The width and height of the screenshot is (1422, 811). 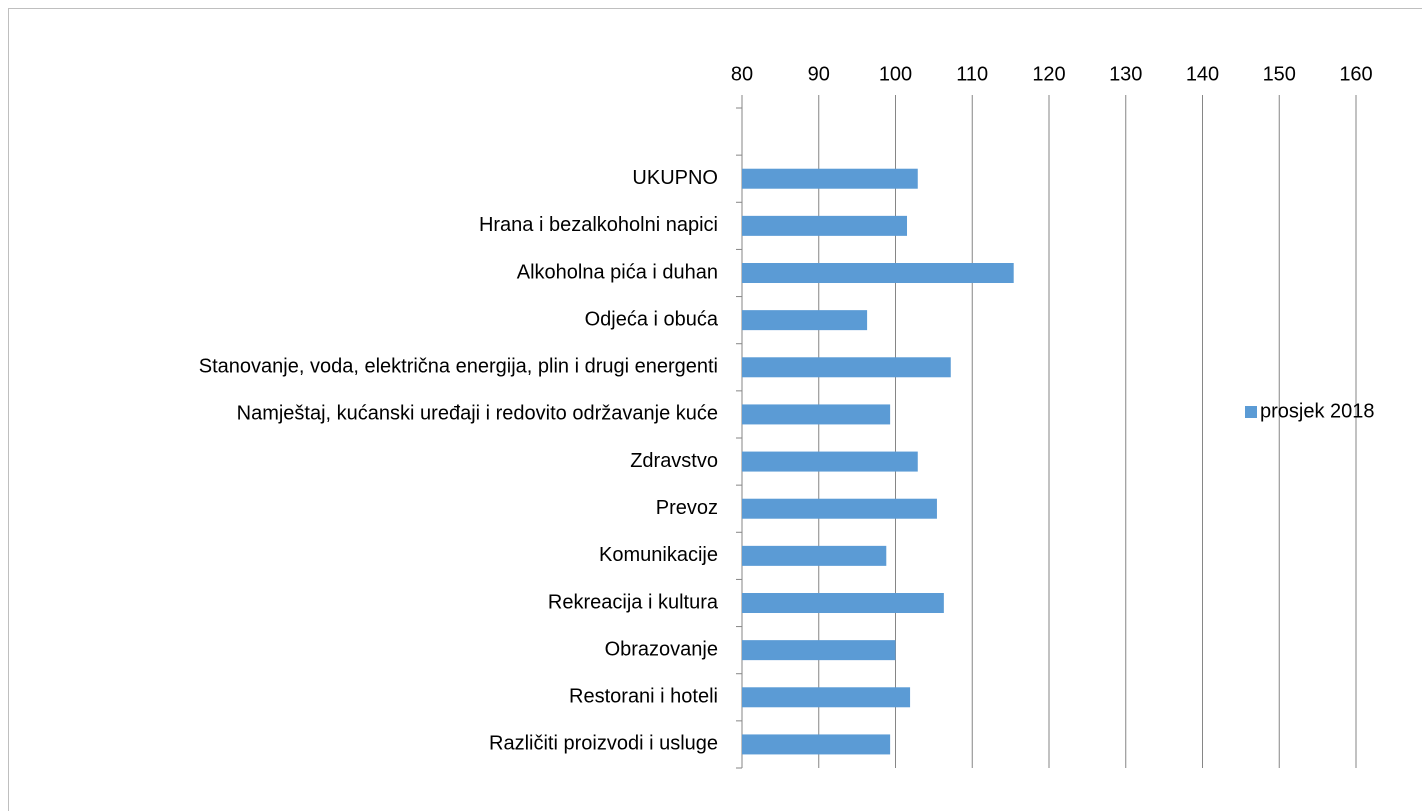 I want to click on x-tick-label: 130, so click(x=1125, y=74).